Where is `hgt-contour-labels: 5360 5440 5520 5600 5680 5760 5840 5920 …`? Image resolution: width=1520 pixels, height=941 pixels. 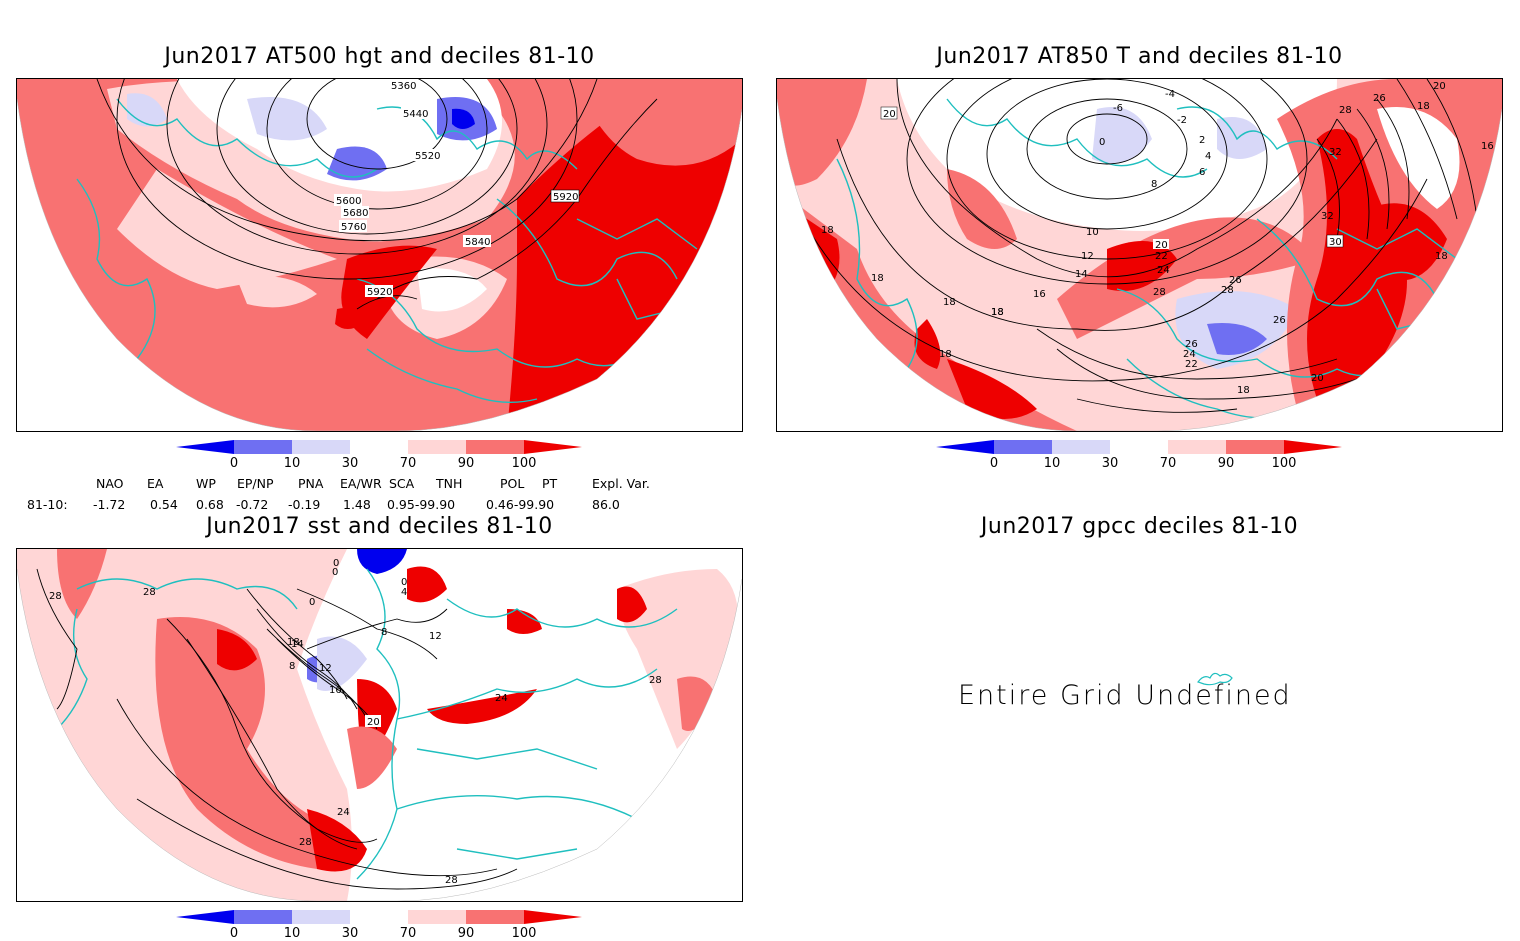 hgt-contour-labels: 5360 5440 5520 5600 5680 5760 5840 5920 … is located at coordinates (457, 188).